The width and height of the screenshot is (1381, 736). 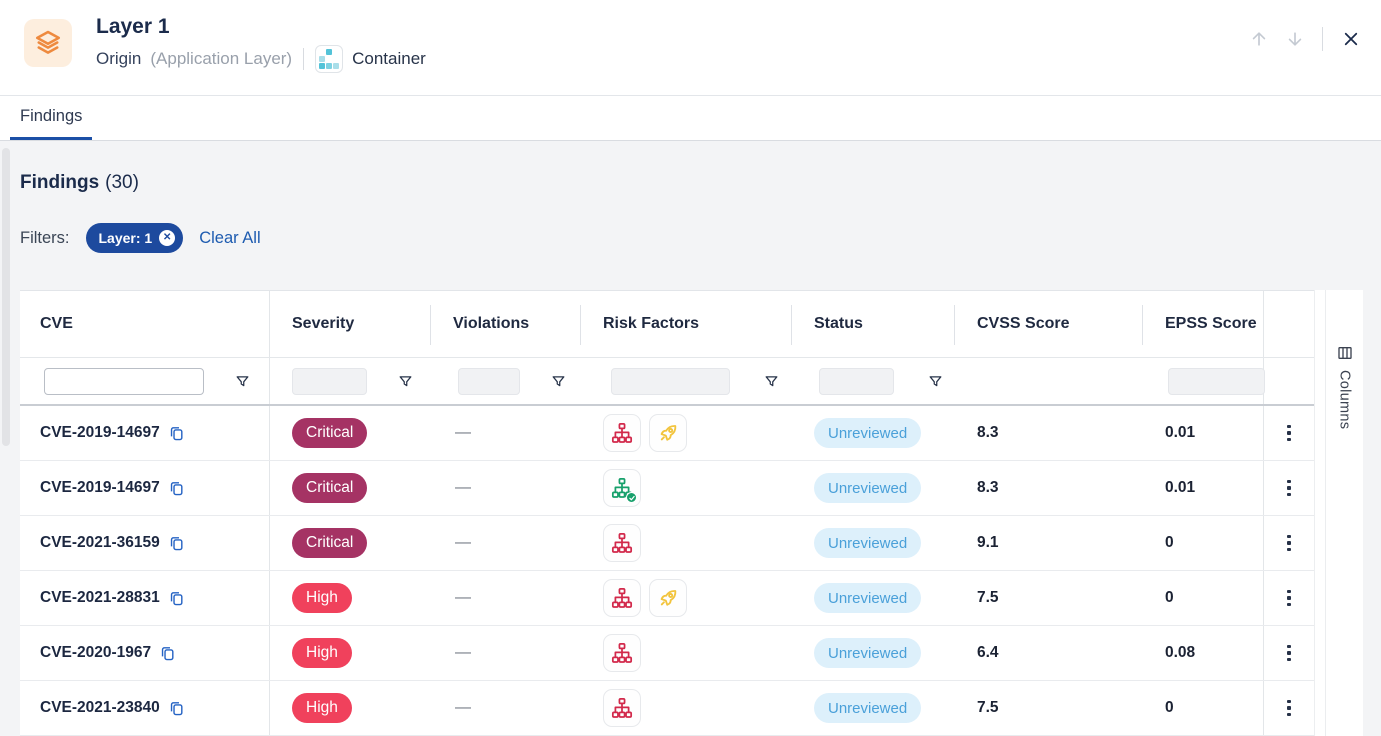 I want to click on columns-panel-toggle: Columns, so click(x=1344, y=513).